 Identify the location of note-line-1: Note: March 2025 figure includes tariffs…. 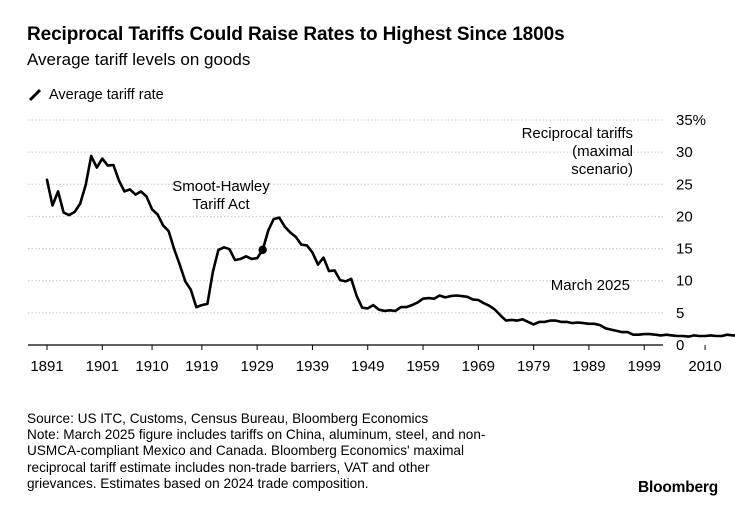
(256, 435).